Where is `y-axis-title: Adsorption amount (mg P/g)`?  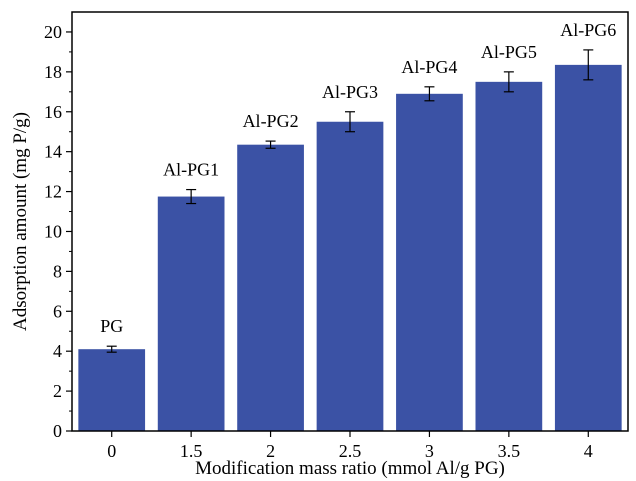
y-axis-title: Adsorption amount (mg P/g) is located at coordinates (20, 221).